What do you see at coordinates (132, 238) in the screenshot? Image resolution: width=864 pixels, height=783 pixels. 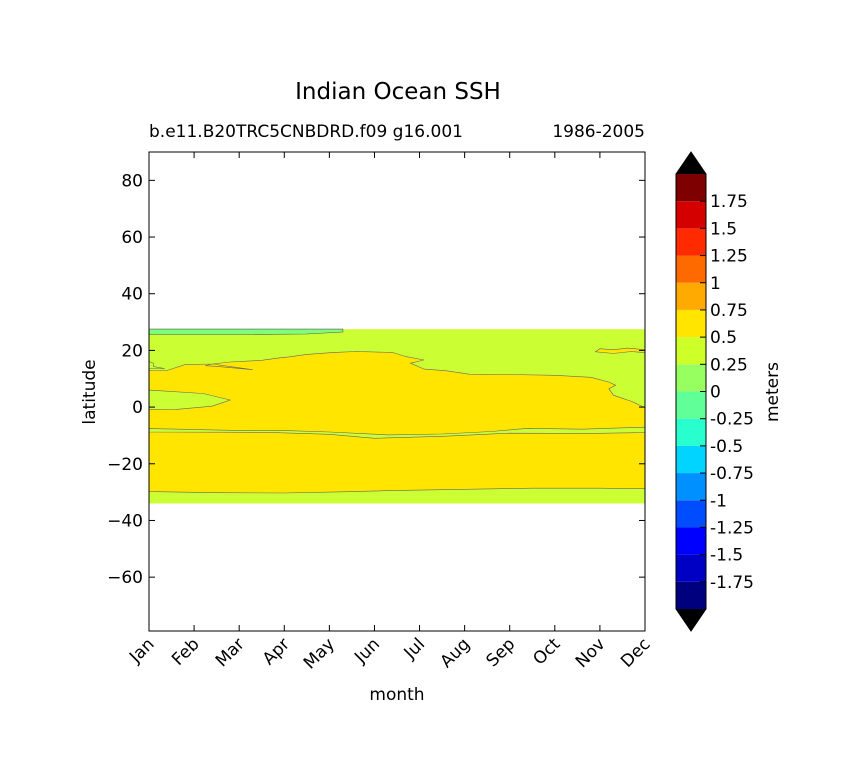 I see `y-tick-label-60: 60` at bounding box center [132, 238].